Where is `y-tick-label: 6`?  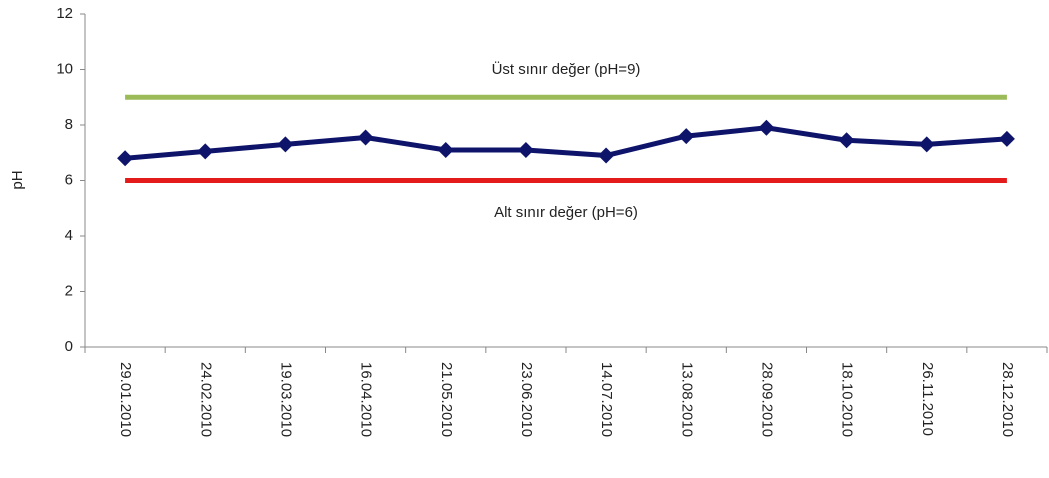 y-tick-label: 6 is located at coordinates (69, 179).